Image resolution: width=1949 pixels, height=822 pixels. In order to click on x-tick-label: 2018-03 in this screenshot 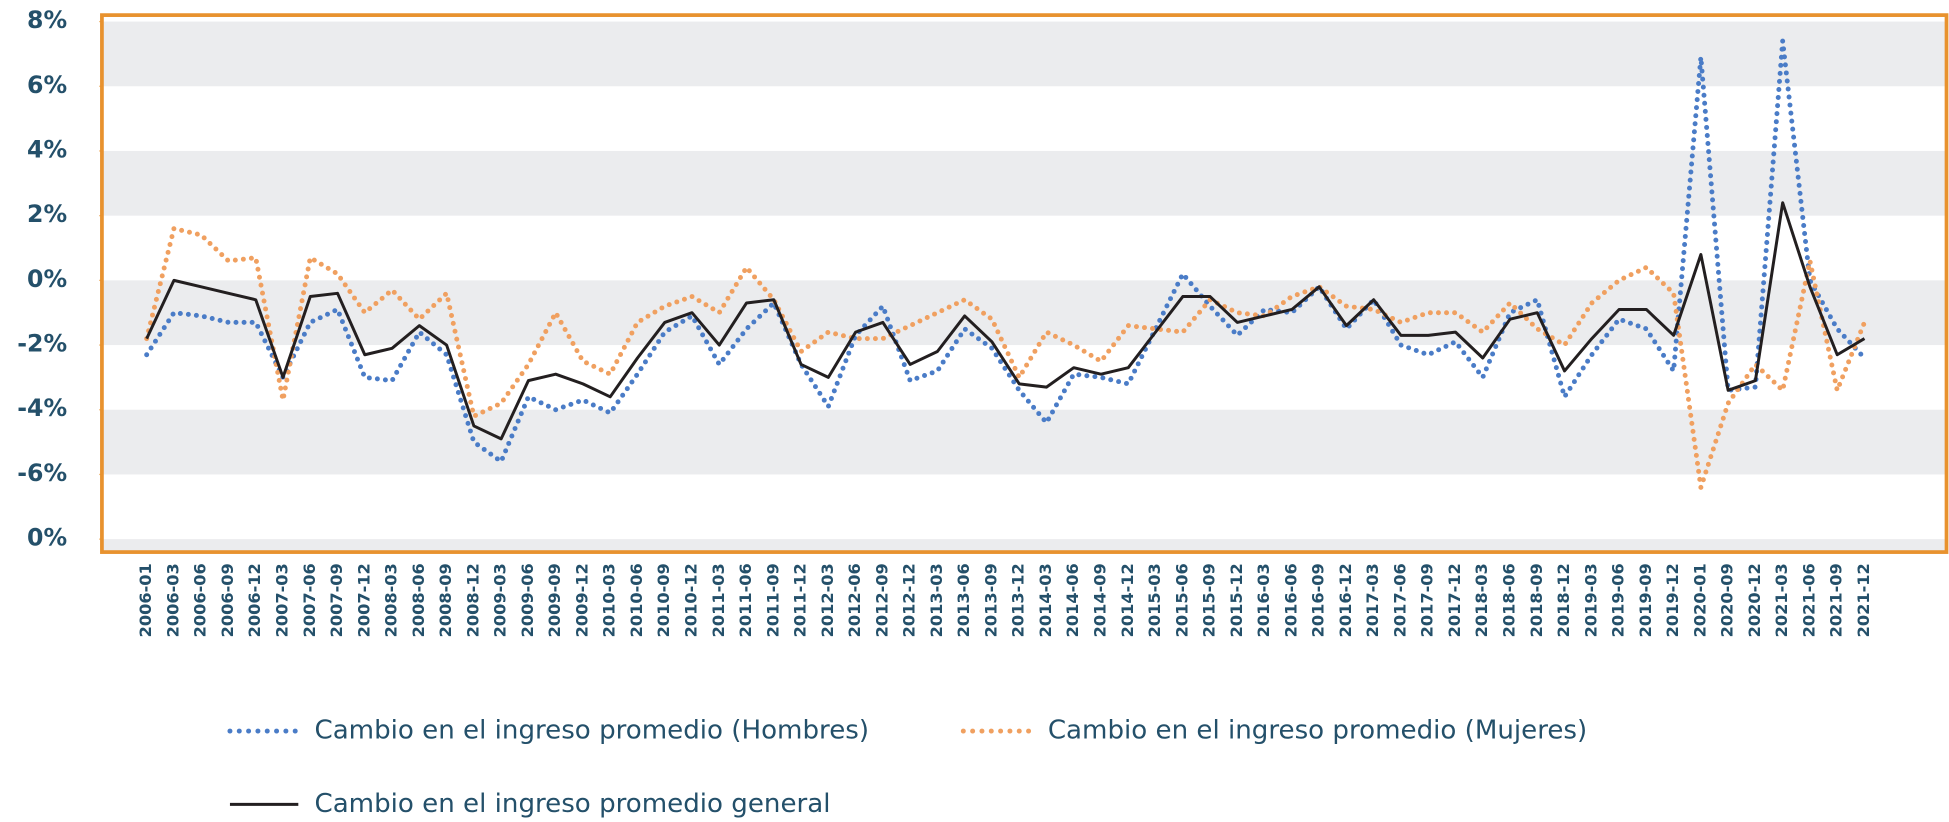, I will do `click(1481, 600)`.